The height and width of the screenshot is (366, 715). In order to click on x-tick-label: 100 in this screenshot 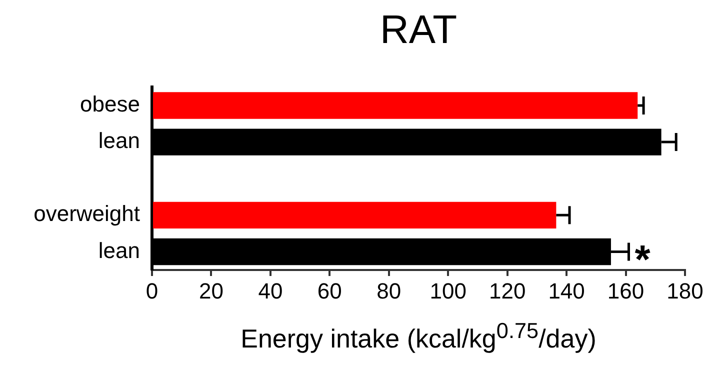, I will do `click(448, 291)`.